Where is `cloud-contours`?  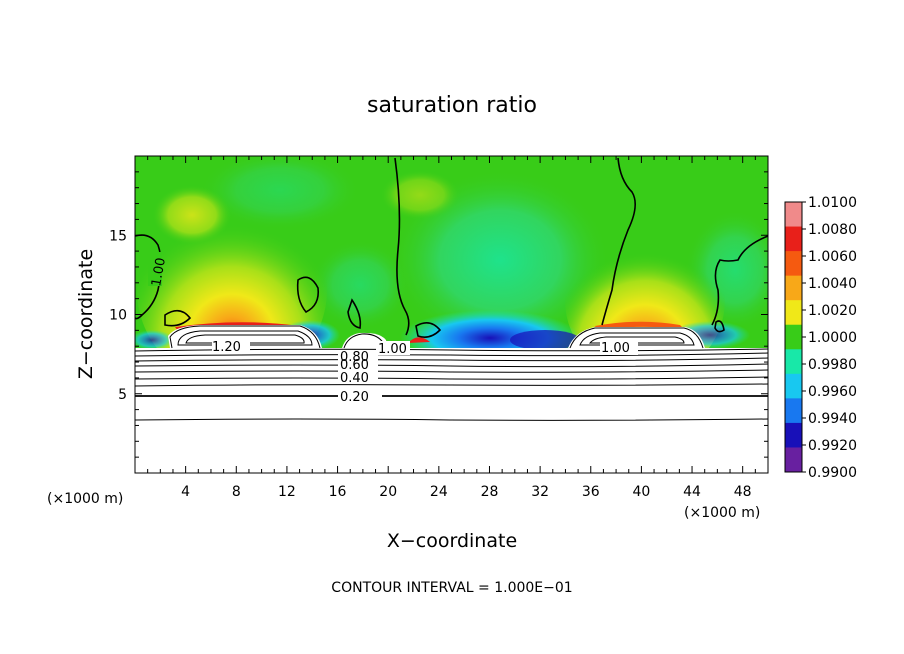 cloud-contours is located at coordinates (436, 337).